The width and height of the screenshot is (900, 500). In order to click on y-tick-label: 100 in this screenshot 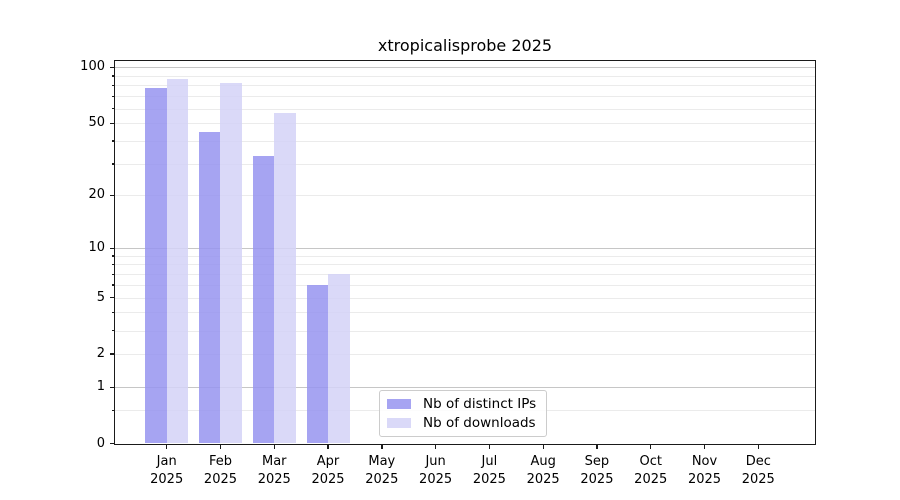, I will do `click(92, 67)`.